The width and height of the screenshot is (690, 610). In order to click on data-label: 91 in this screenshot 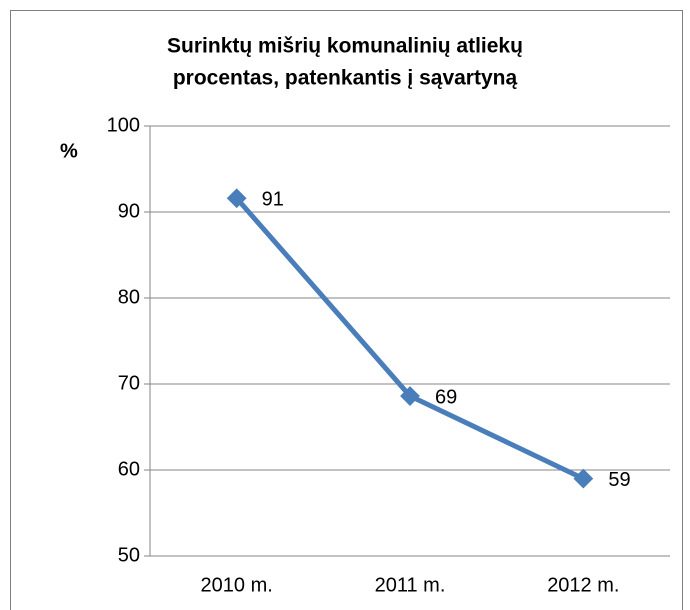, I will do `click(273, 200)`.